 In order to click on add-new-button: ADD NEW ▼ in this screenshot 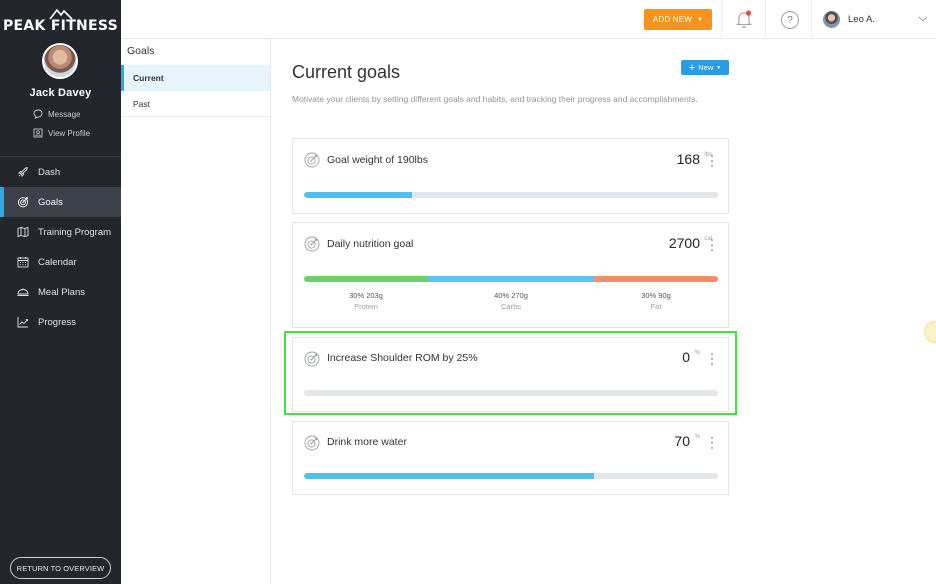, I will do `click(678, 19)`.